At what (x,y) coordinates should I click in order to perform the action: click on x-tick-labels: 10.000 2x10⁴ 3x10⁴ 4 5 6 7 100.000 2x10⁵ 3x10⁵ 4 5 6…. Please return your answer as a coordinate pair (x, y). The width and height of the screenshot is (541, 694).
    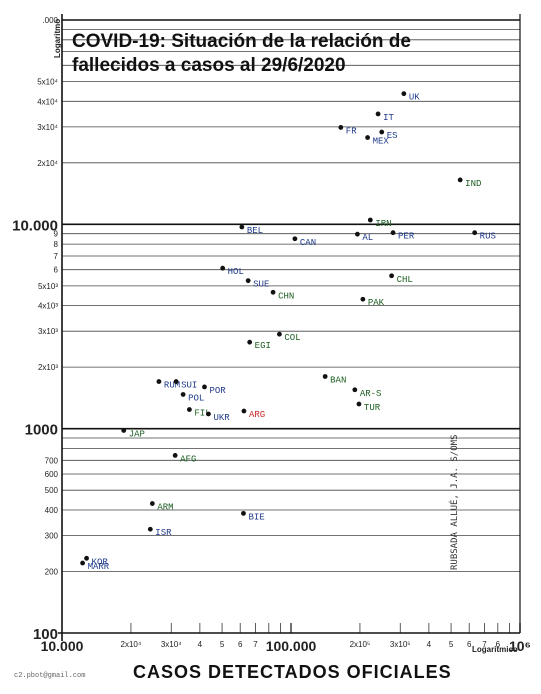
    Looking at the image, I should click on (286, 646).